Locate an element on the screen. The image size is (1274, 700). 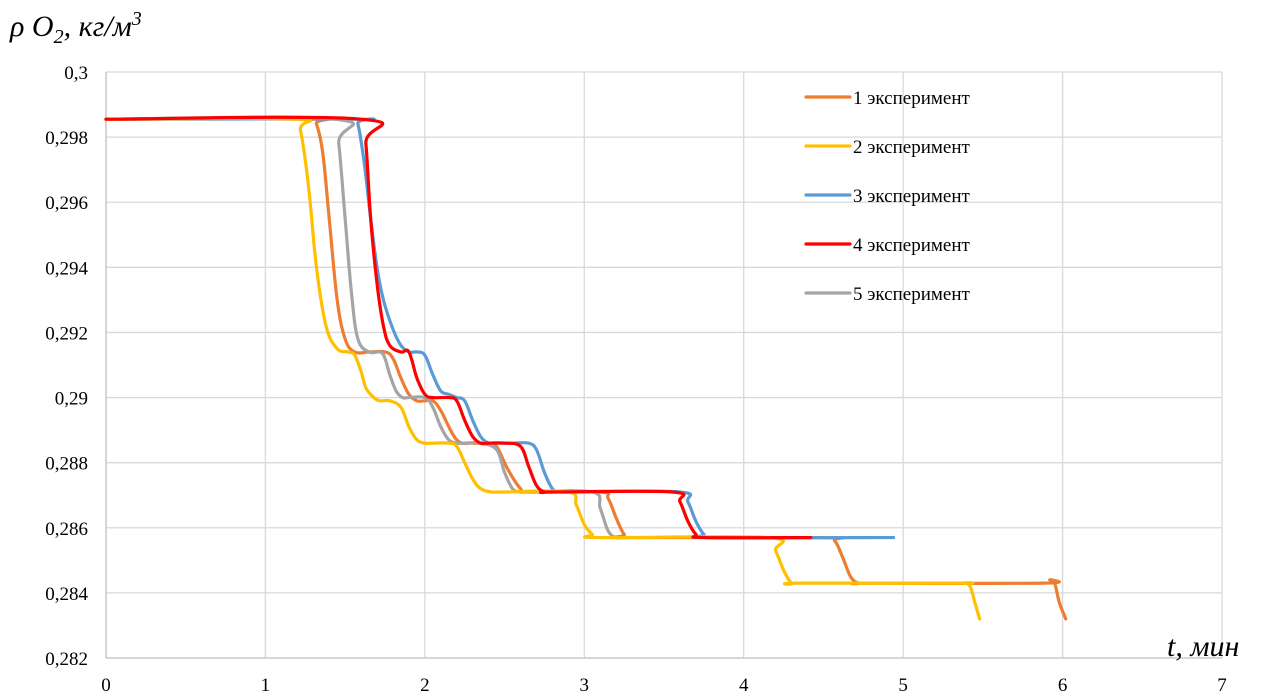
x-axis-title: t, мин is located at coordinates (1203, 646).